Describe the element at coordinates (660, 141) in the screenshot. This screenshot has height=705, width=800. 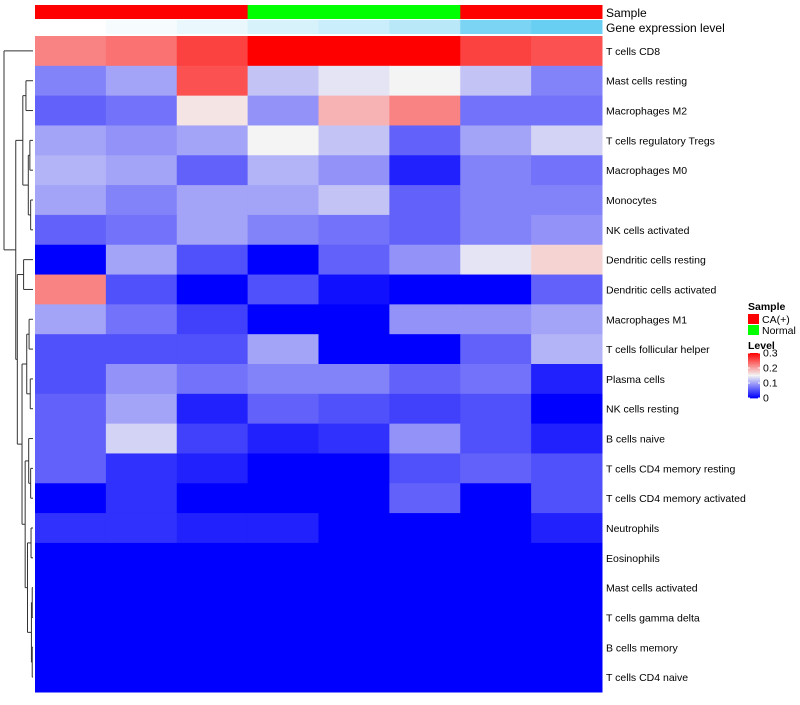
I see `row-label: T cells regulatory Tregs` at that location.